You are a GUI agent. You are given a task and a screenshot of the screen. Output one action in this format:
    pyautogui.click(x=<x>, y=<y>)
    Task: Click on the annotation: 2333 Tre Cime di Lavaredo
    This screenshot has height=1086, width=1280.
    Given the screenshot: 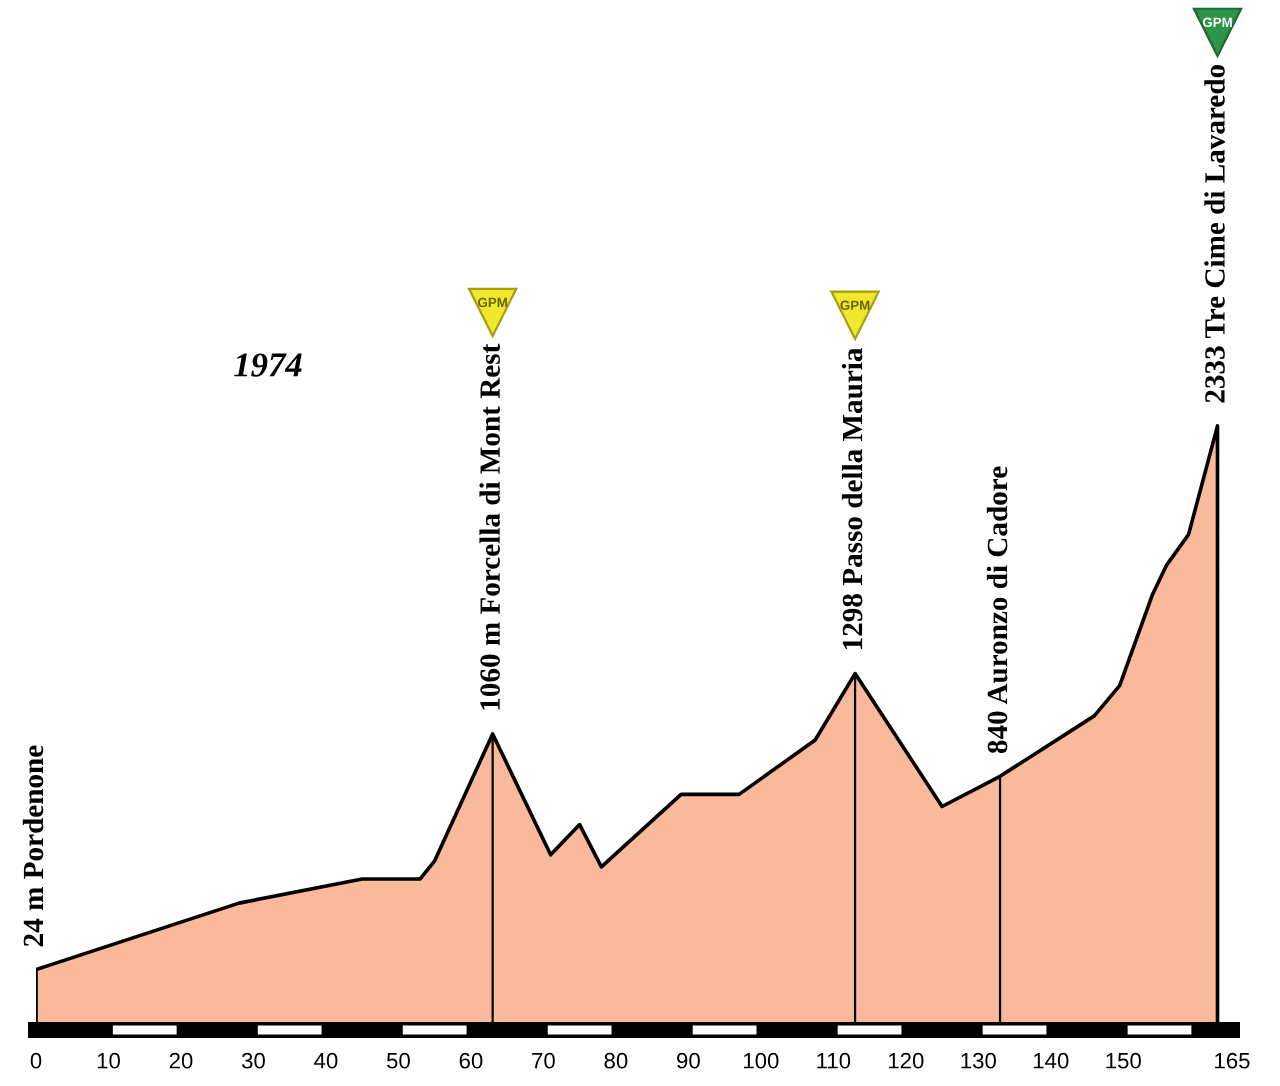 What is the action you would take?
    pyautogui.click(x=1214, y=233)
    